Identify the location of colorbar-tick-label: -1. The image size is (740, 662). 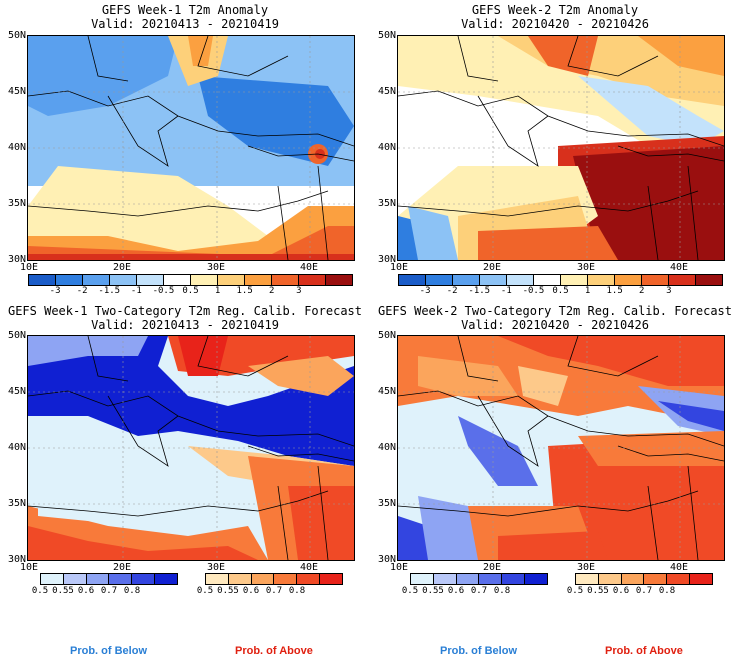
(136, 291).